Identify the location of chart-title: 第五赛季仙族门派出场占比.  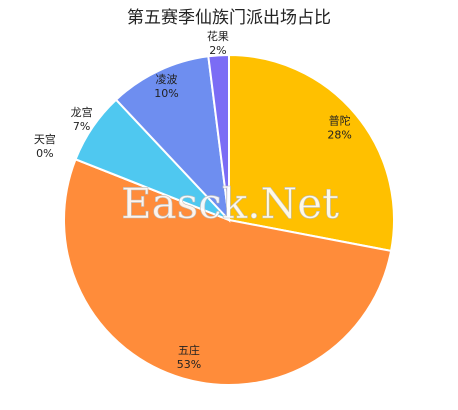
(229, 17).